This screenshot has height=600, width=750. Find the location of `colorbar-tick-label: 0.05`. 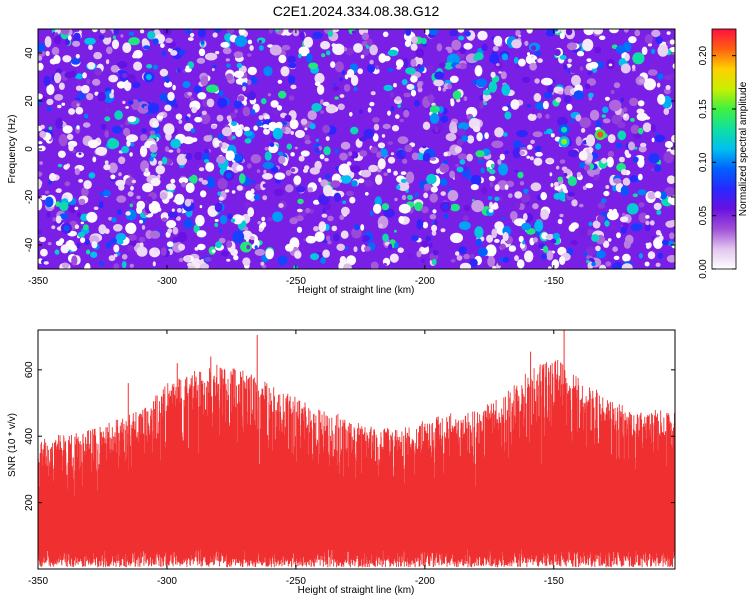

colorbar-tick-label: 0.05 is located at coordinates (703, 215).